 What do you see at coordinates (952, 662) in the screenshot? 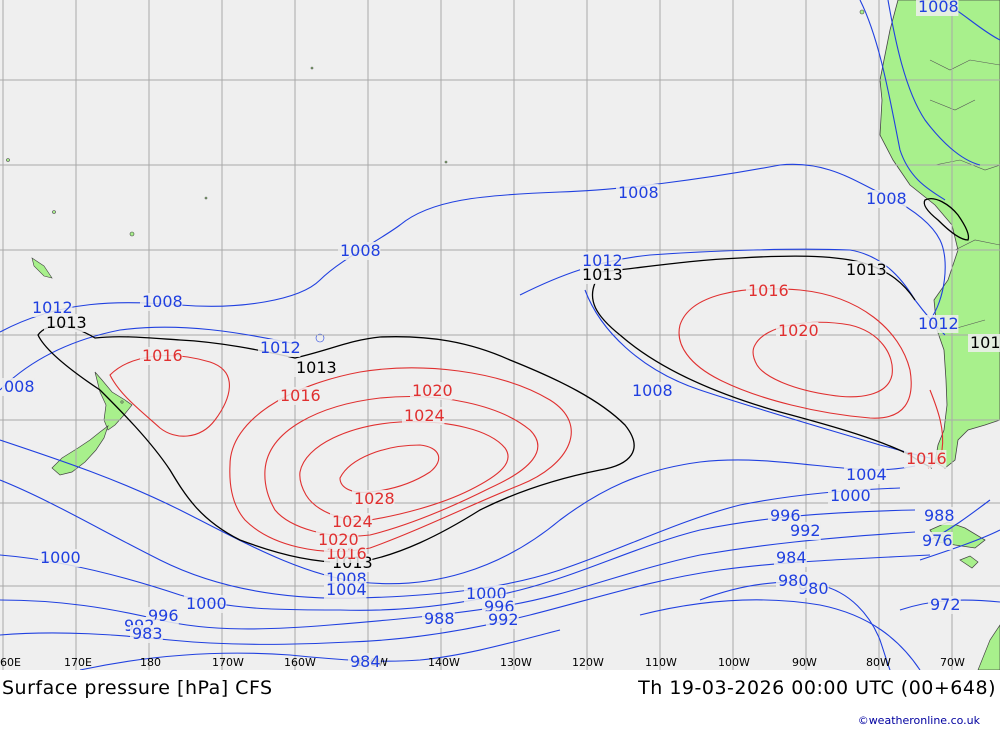
I see `longitude-label: 70W` at bounding box center [952, 662].